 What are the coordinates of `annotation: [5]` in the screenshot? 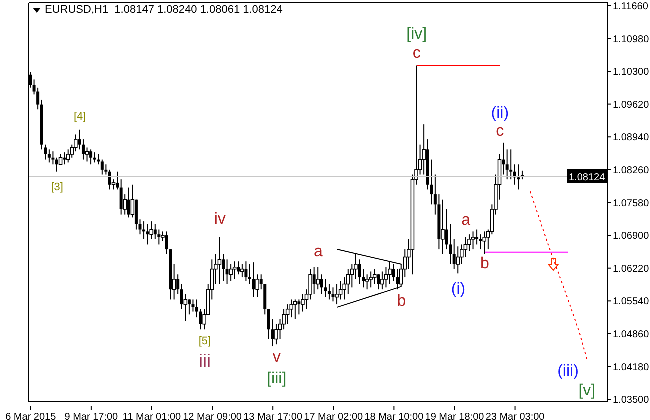 It's located at (205, 342).